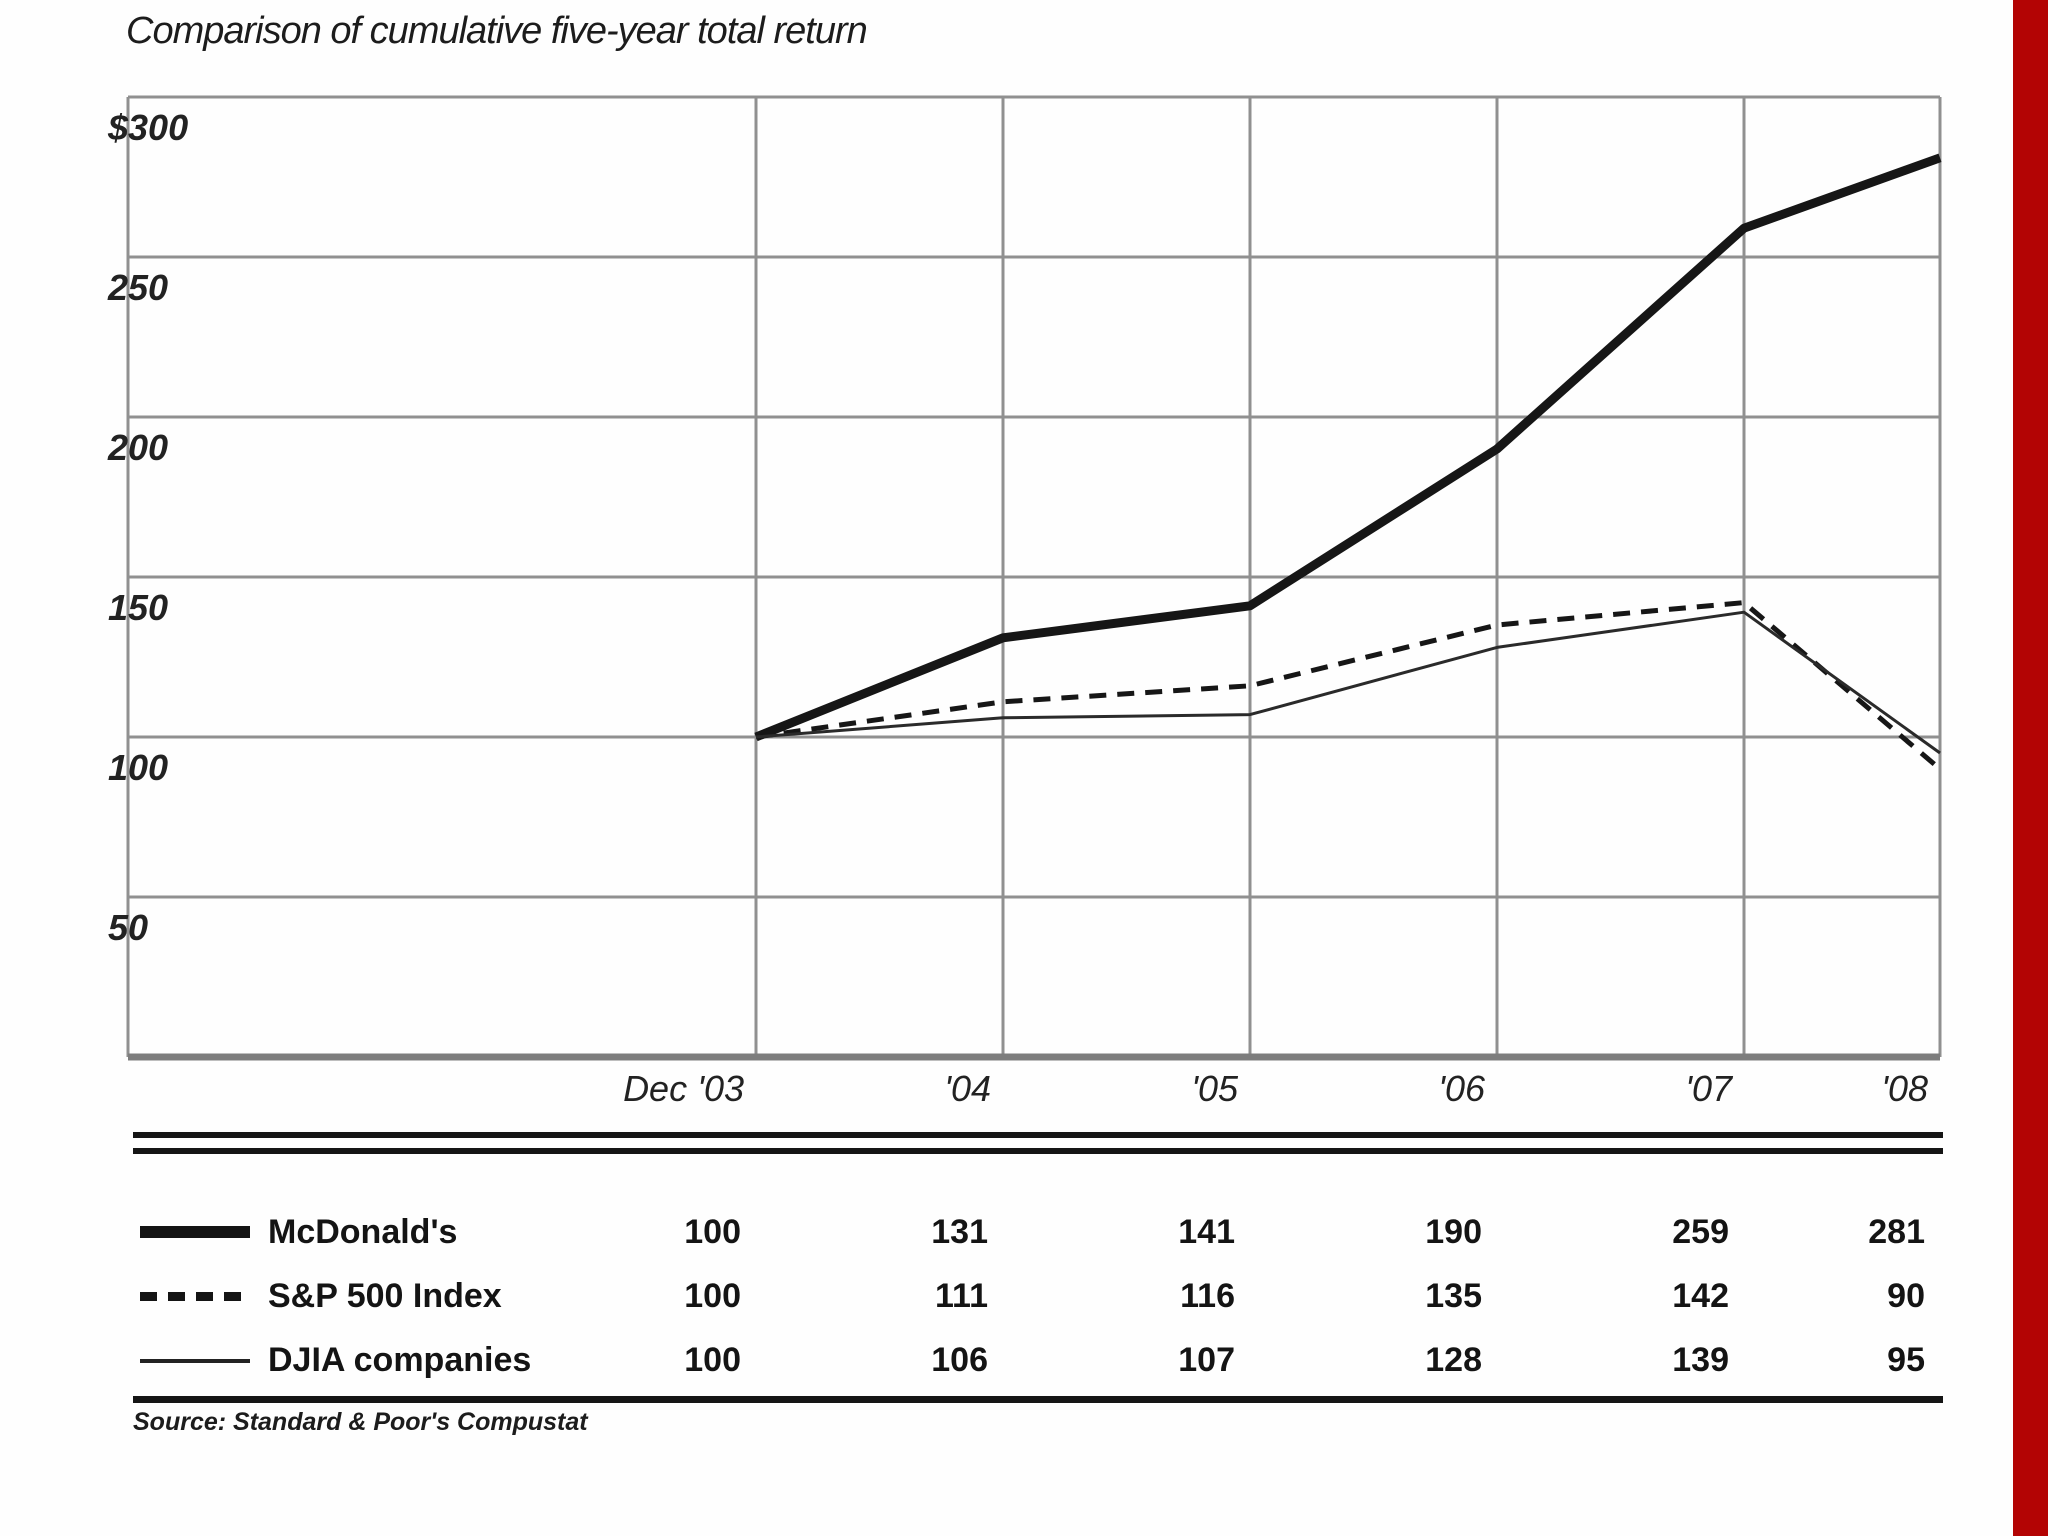 The width and height of the screenshot is (2048, 1536). What do you see at coordinates (1700, 1360) in the screenshot?
I see `table-value: 139` at bounding box center [1700, 1360].